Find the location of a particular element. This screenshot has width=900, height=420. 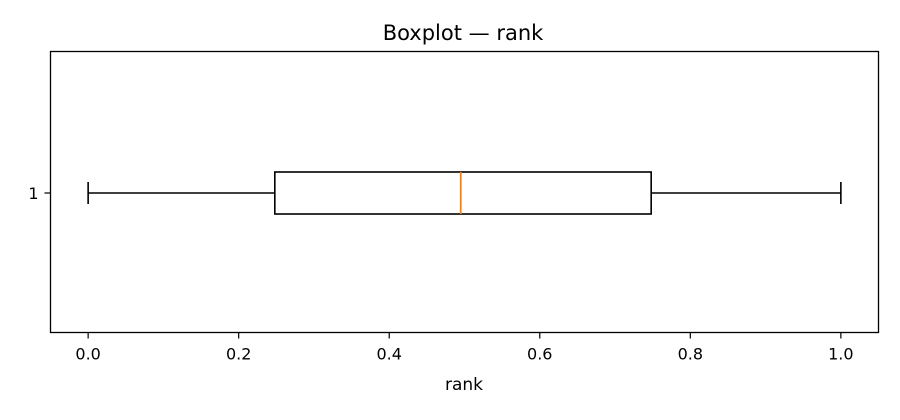

x-tick-label: 1.0 is located at coordinates (840, 354).